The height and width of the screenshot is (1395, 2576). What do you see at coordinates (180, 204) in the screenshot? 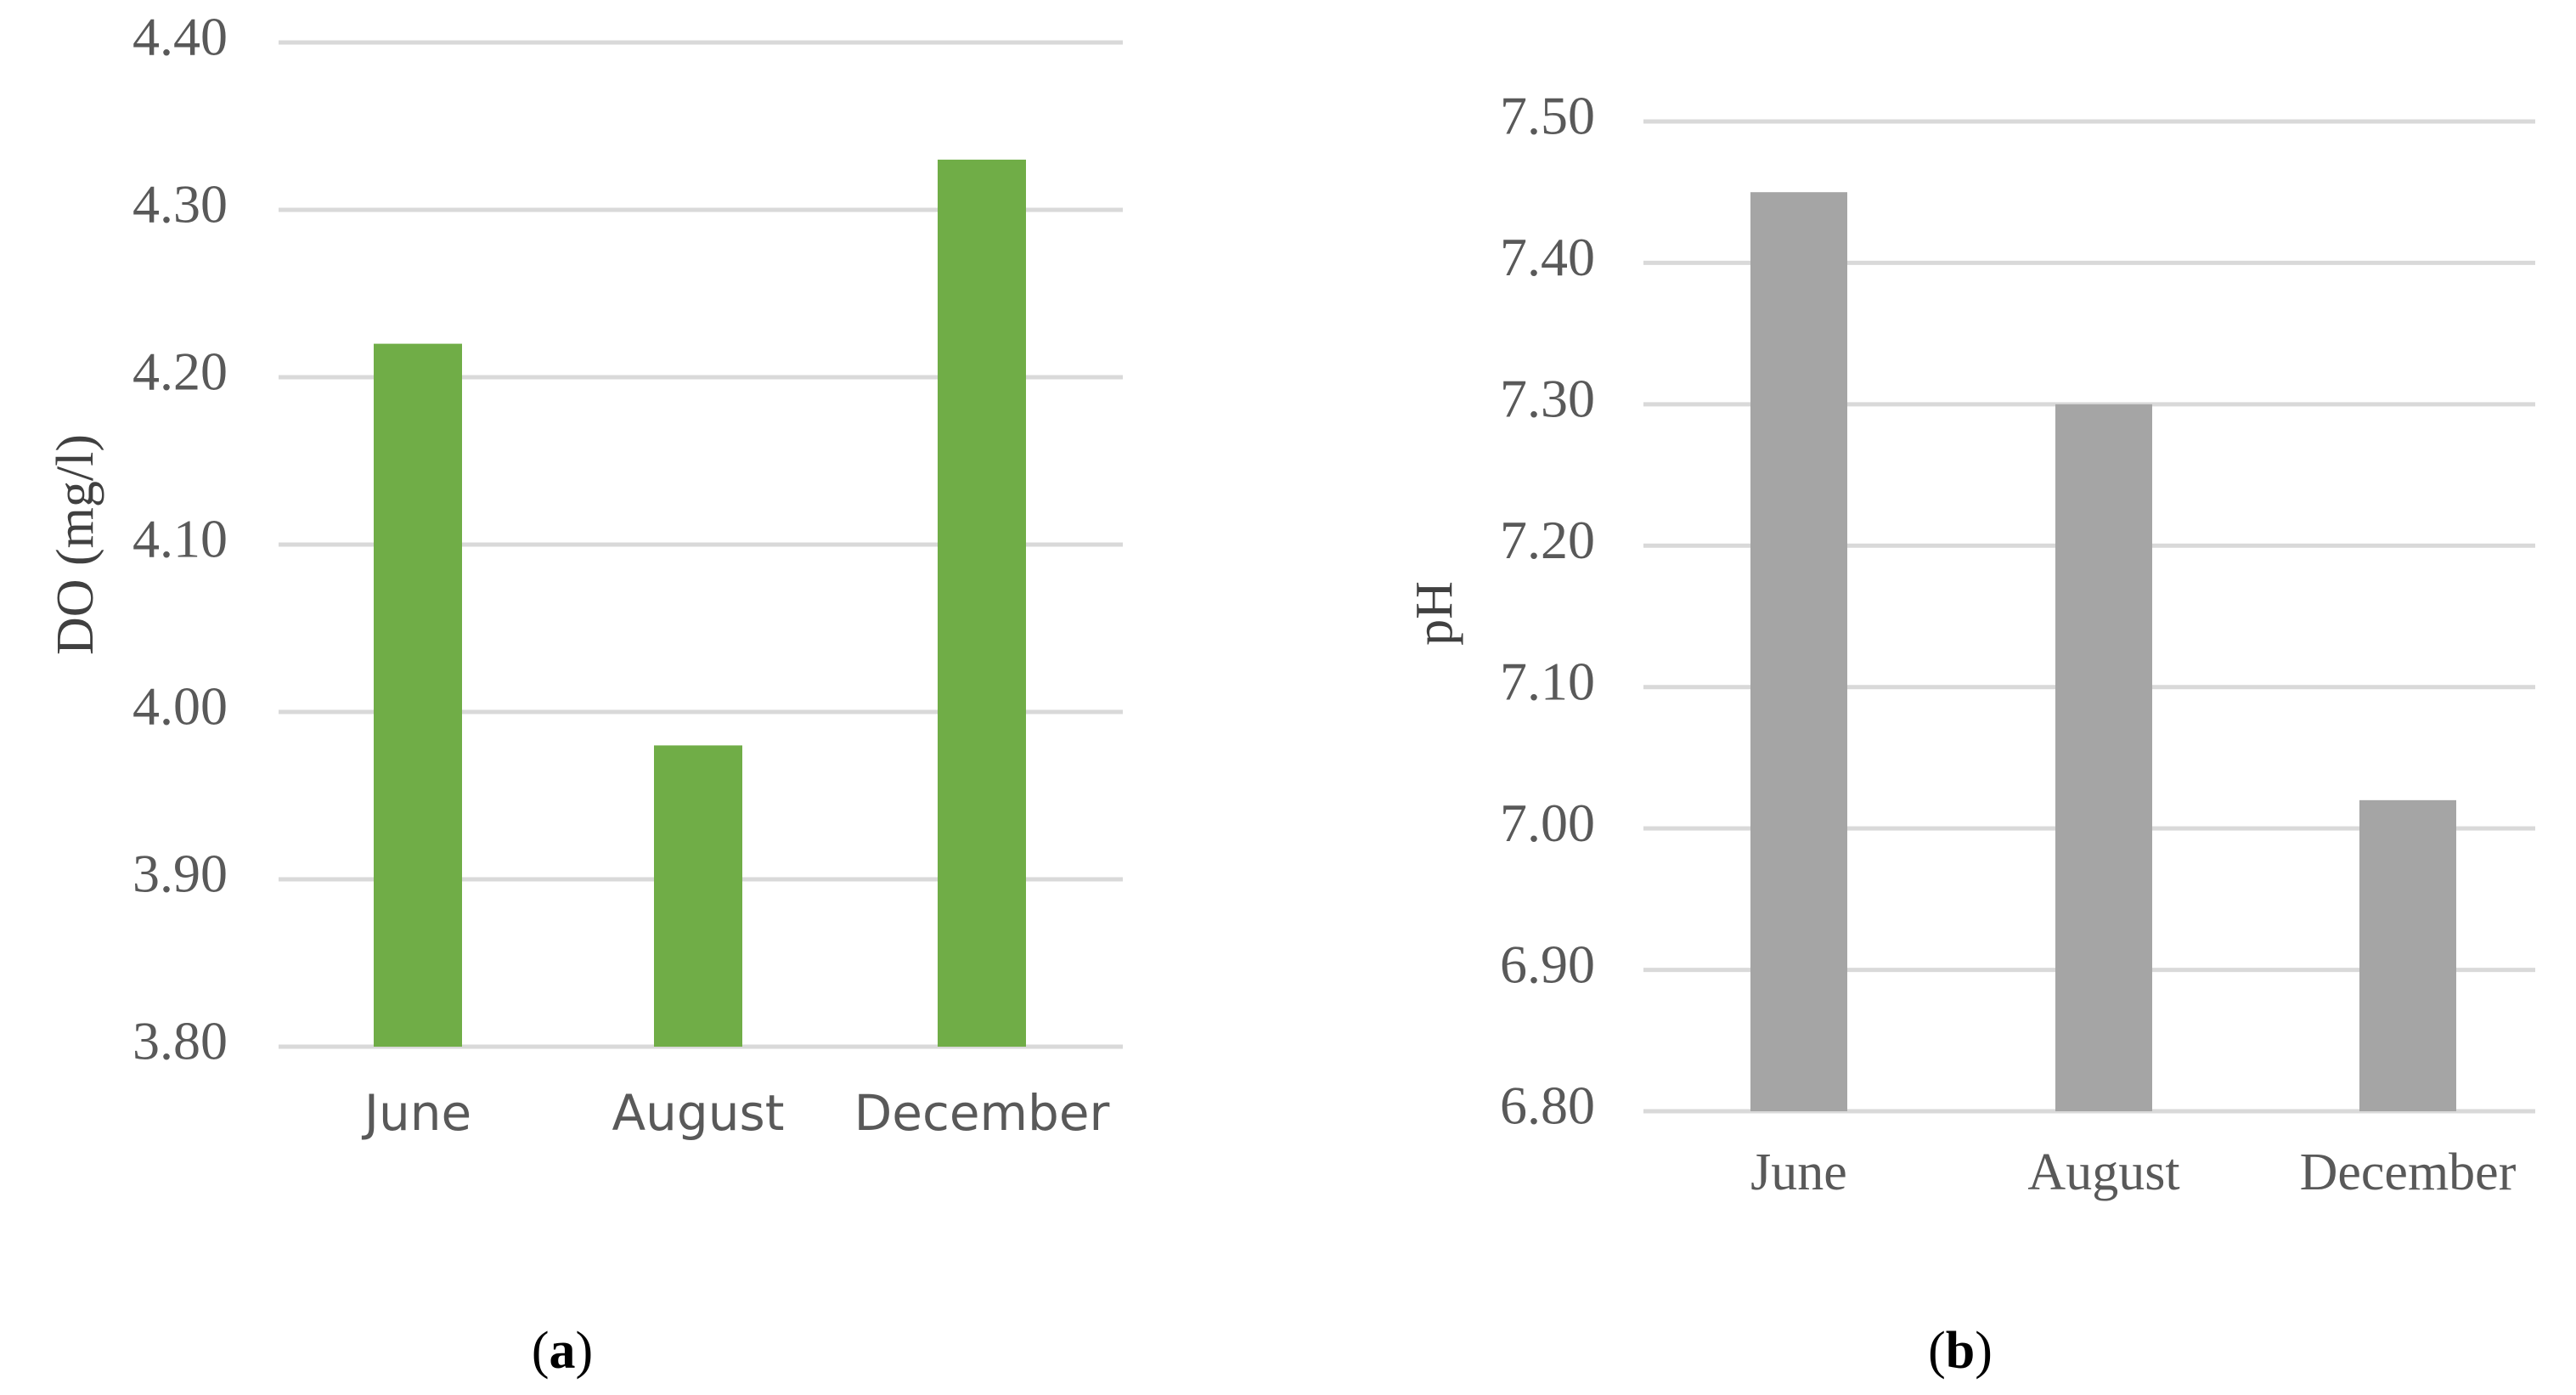
I see `chart-a-ytick-label: 4.30` at bounding box center [180, 204].